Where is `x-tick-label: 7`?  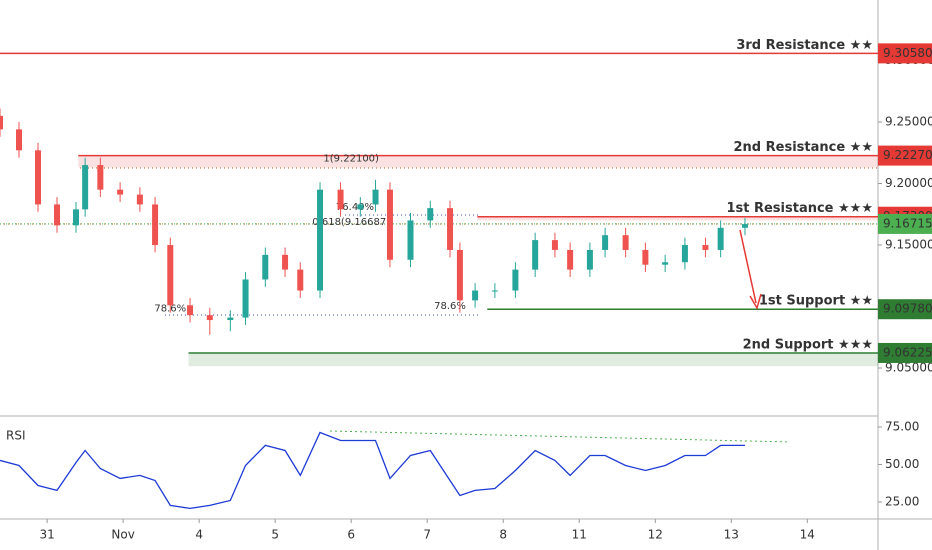 x-tick-label: 7 is located at coordinates (427, 535).